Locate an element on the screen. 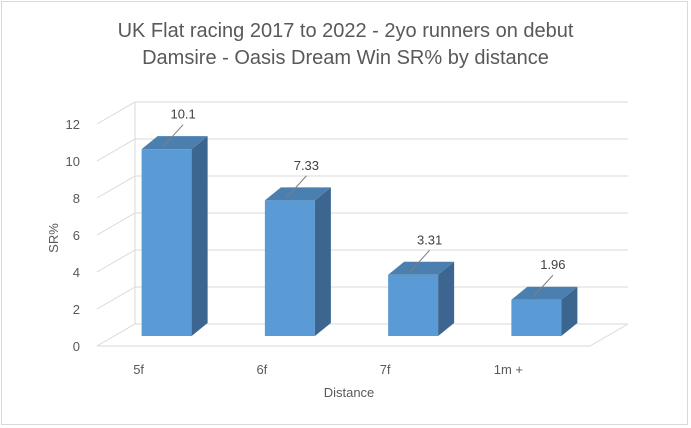  x-tick-label: 1m + is located at coordinates (508, 369).